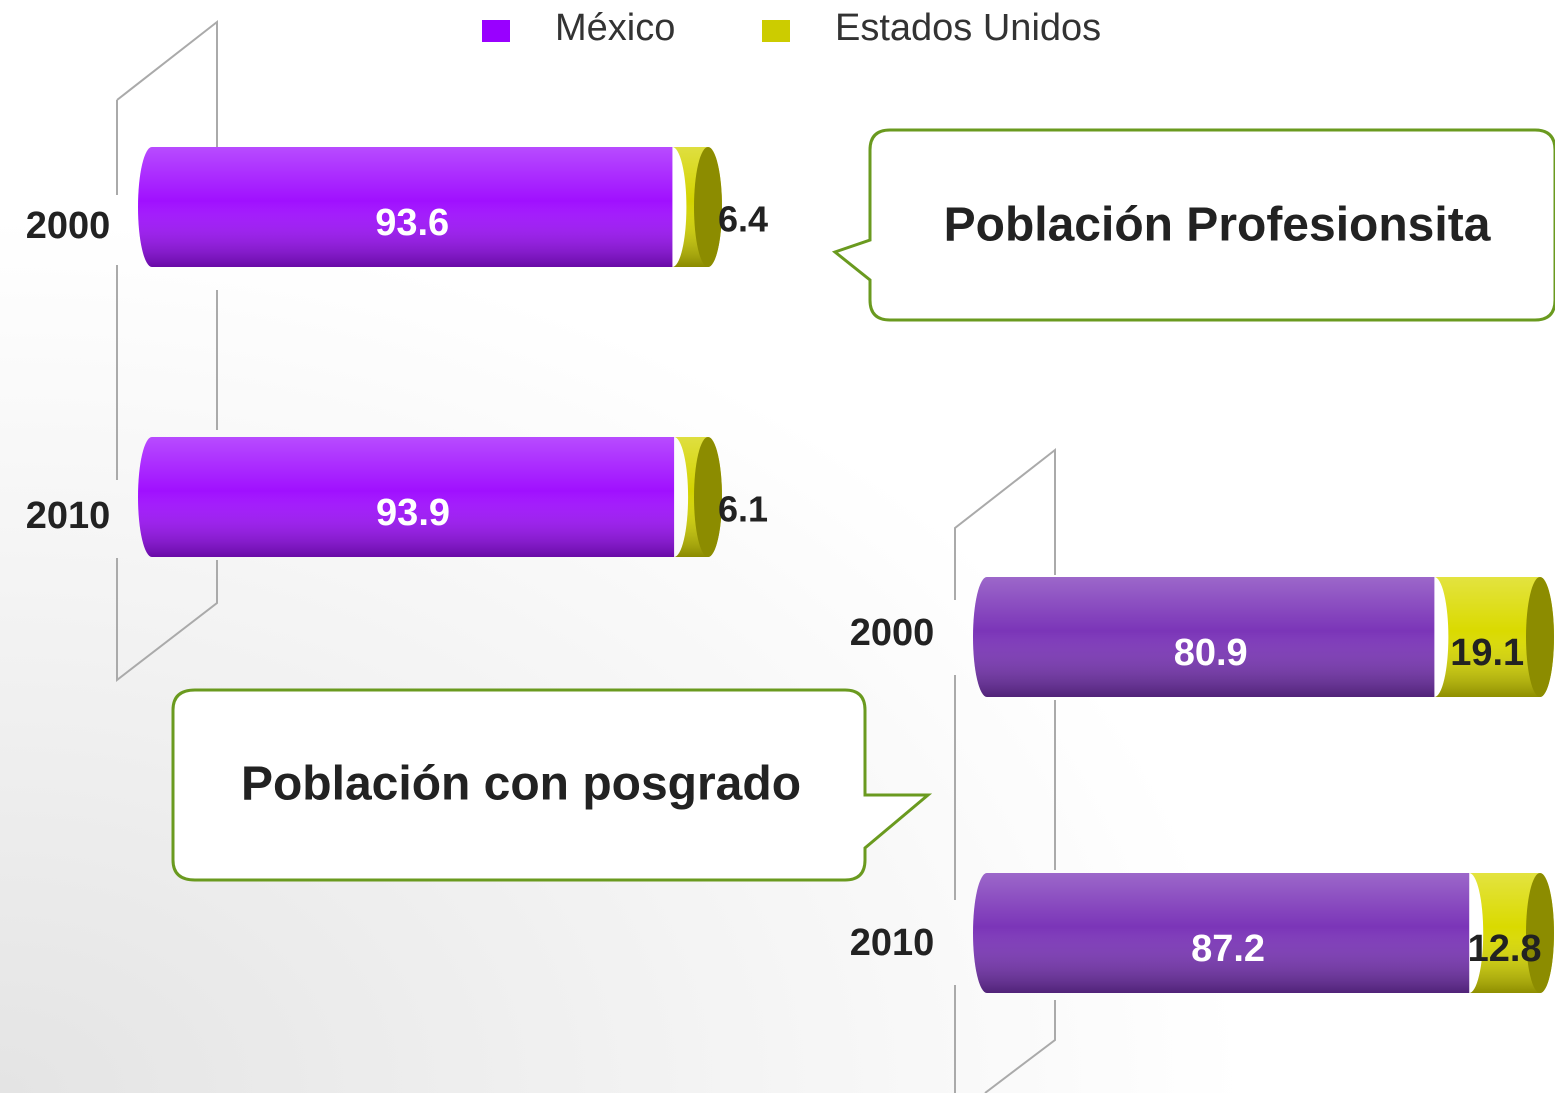  What do you see at coordinates (1217, 225) in the screenshot?
I see `annotation: Población Profesionsita` at bounding box center [1217, 225].